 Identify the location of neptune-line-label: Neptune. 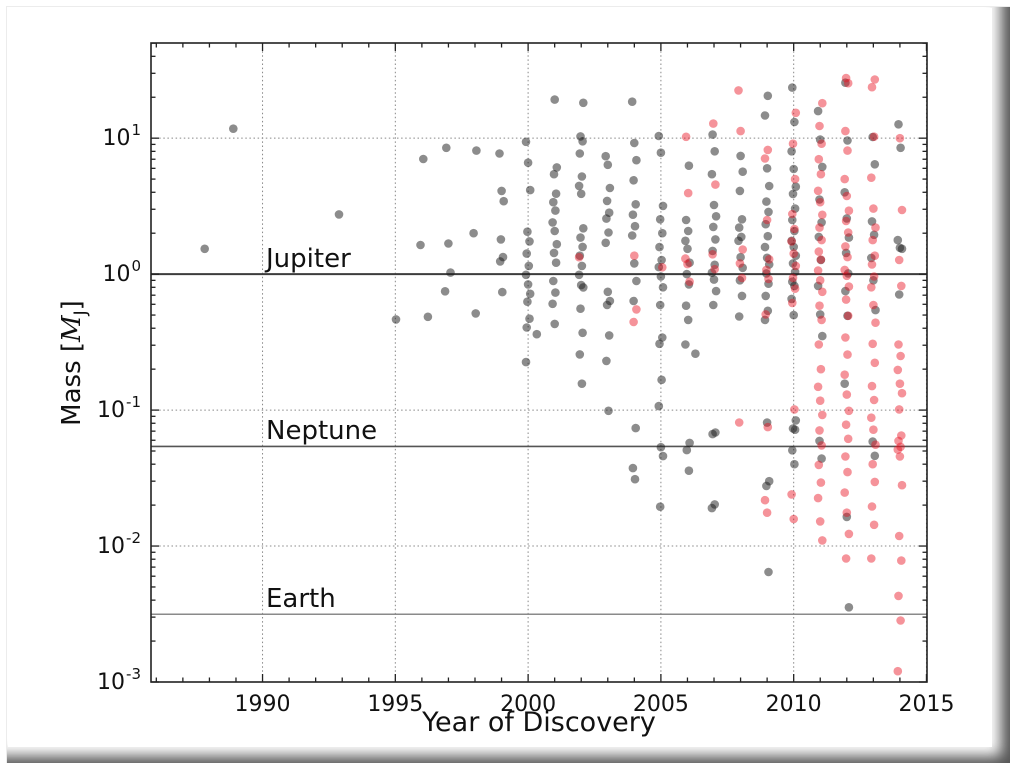
(321, 431).